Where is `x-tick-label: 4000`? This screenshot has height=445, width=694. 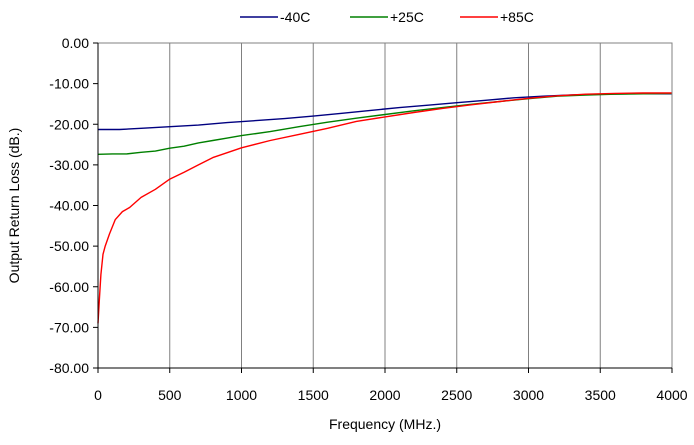
x-tick-label: 4000 is located at coordinates (671, 395).